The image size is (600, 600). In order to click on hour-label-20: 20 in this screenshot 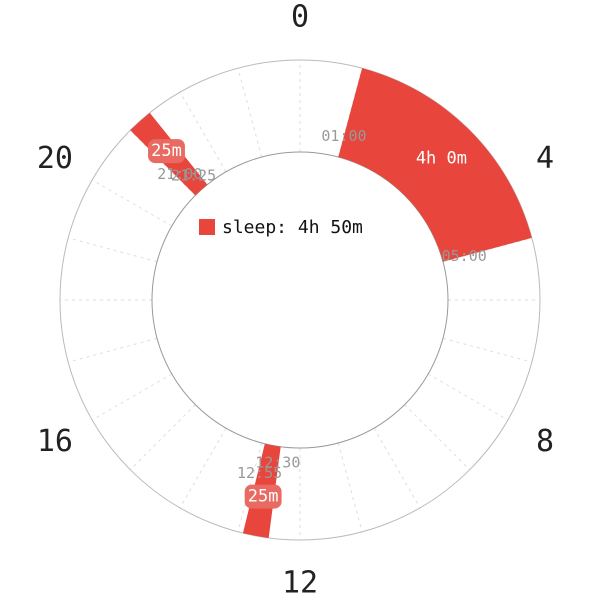, I will do `click(55, 158)`.